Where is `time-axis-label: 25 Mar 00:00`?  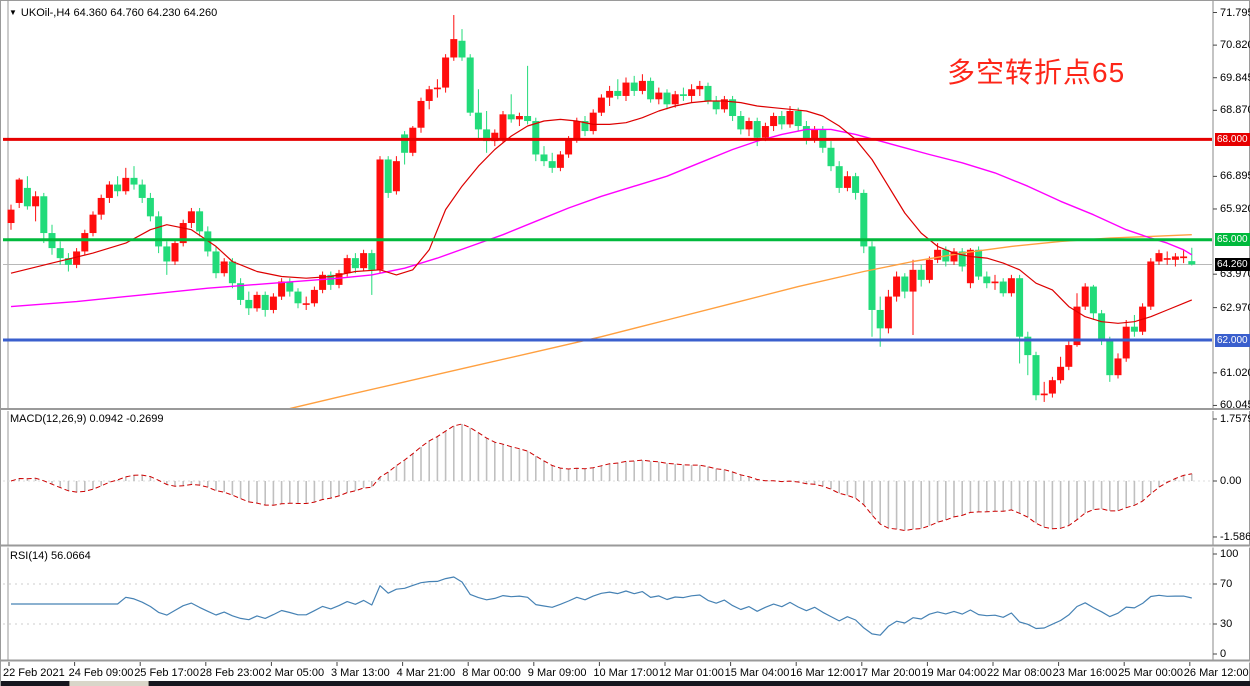
time-axis-label: 25 Mar 00:00 is located at coordinates (1151, 673).